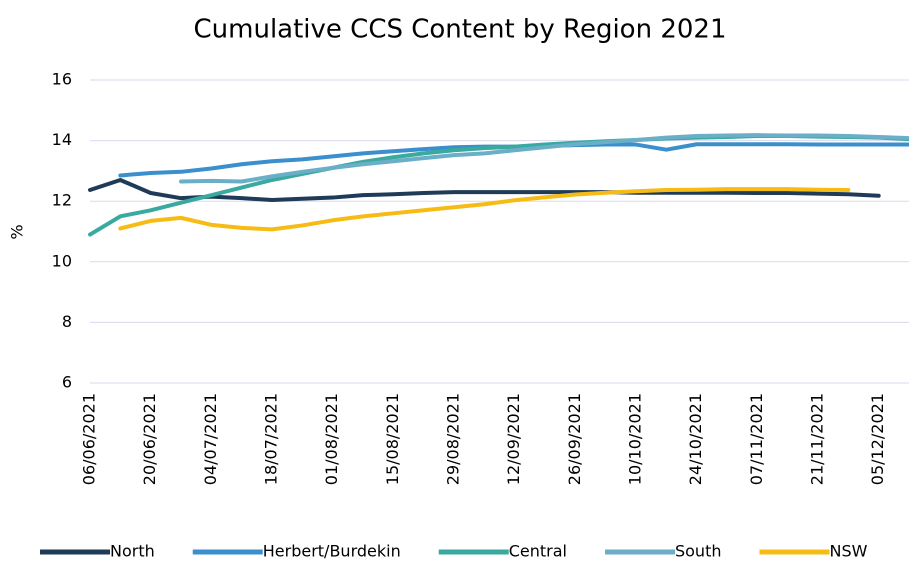 Image resolution: width=909 pixels, height=567 pixels. I want to click on y-tick-label: 16, so click(62, 79).